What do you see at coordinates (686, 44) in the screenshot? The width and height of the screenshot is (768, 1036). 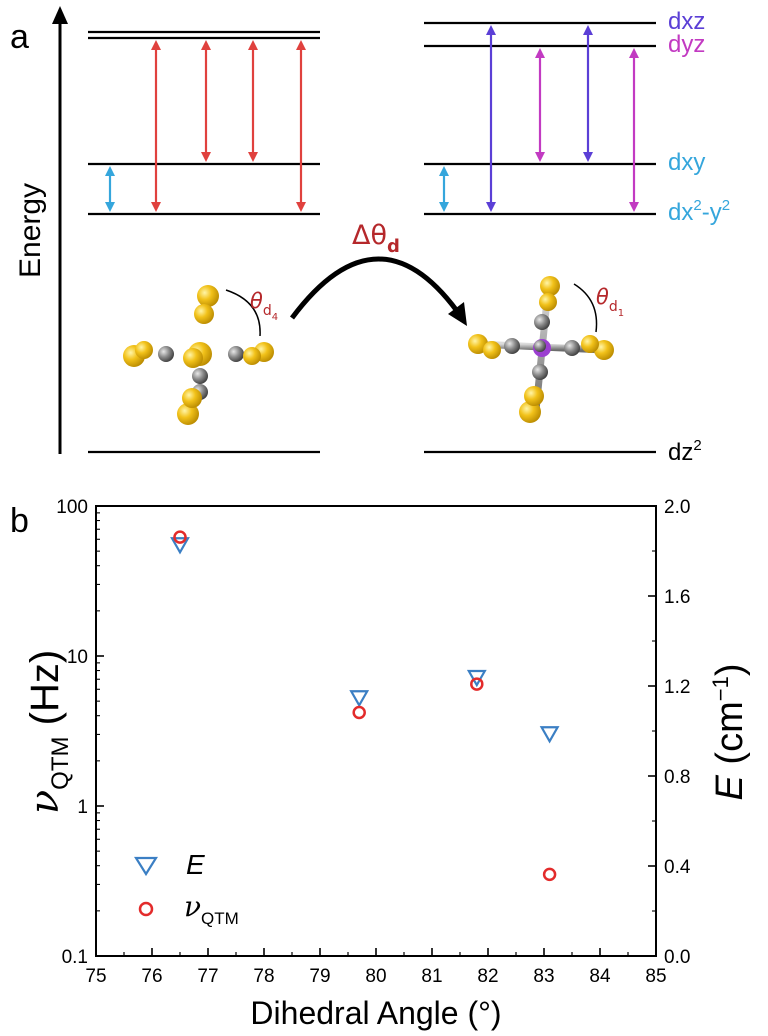 I see `orbital-label-dyz: dyz` at bounding box center [686, 44].